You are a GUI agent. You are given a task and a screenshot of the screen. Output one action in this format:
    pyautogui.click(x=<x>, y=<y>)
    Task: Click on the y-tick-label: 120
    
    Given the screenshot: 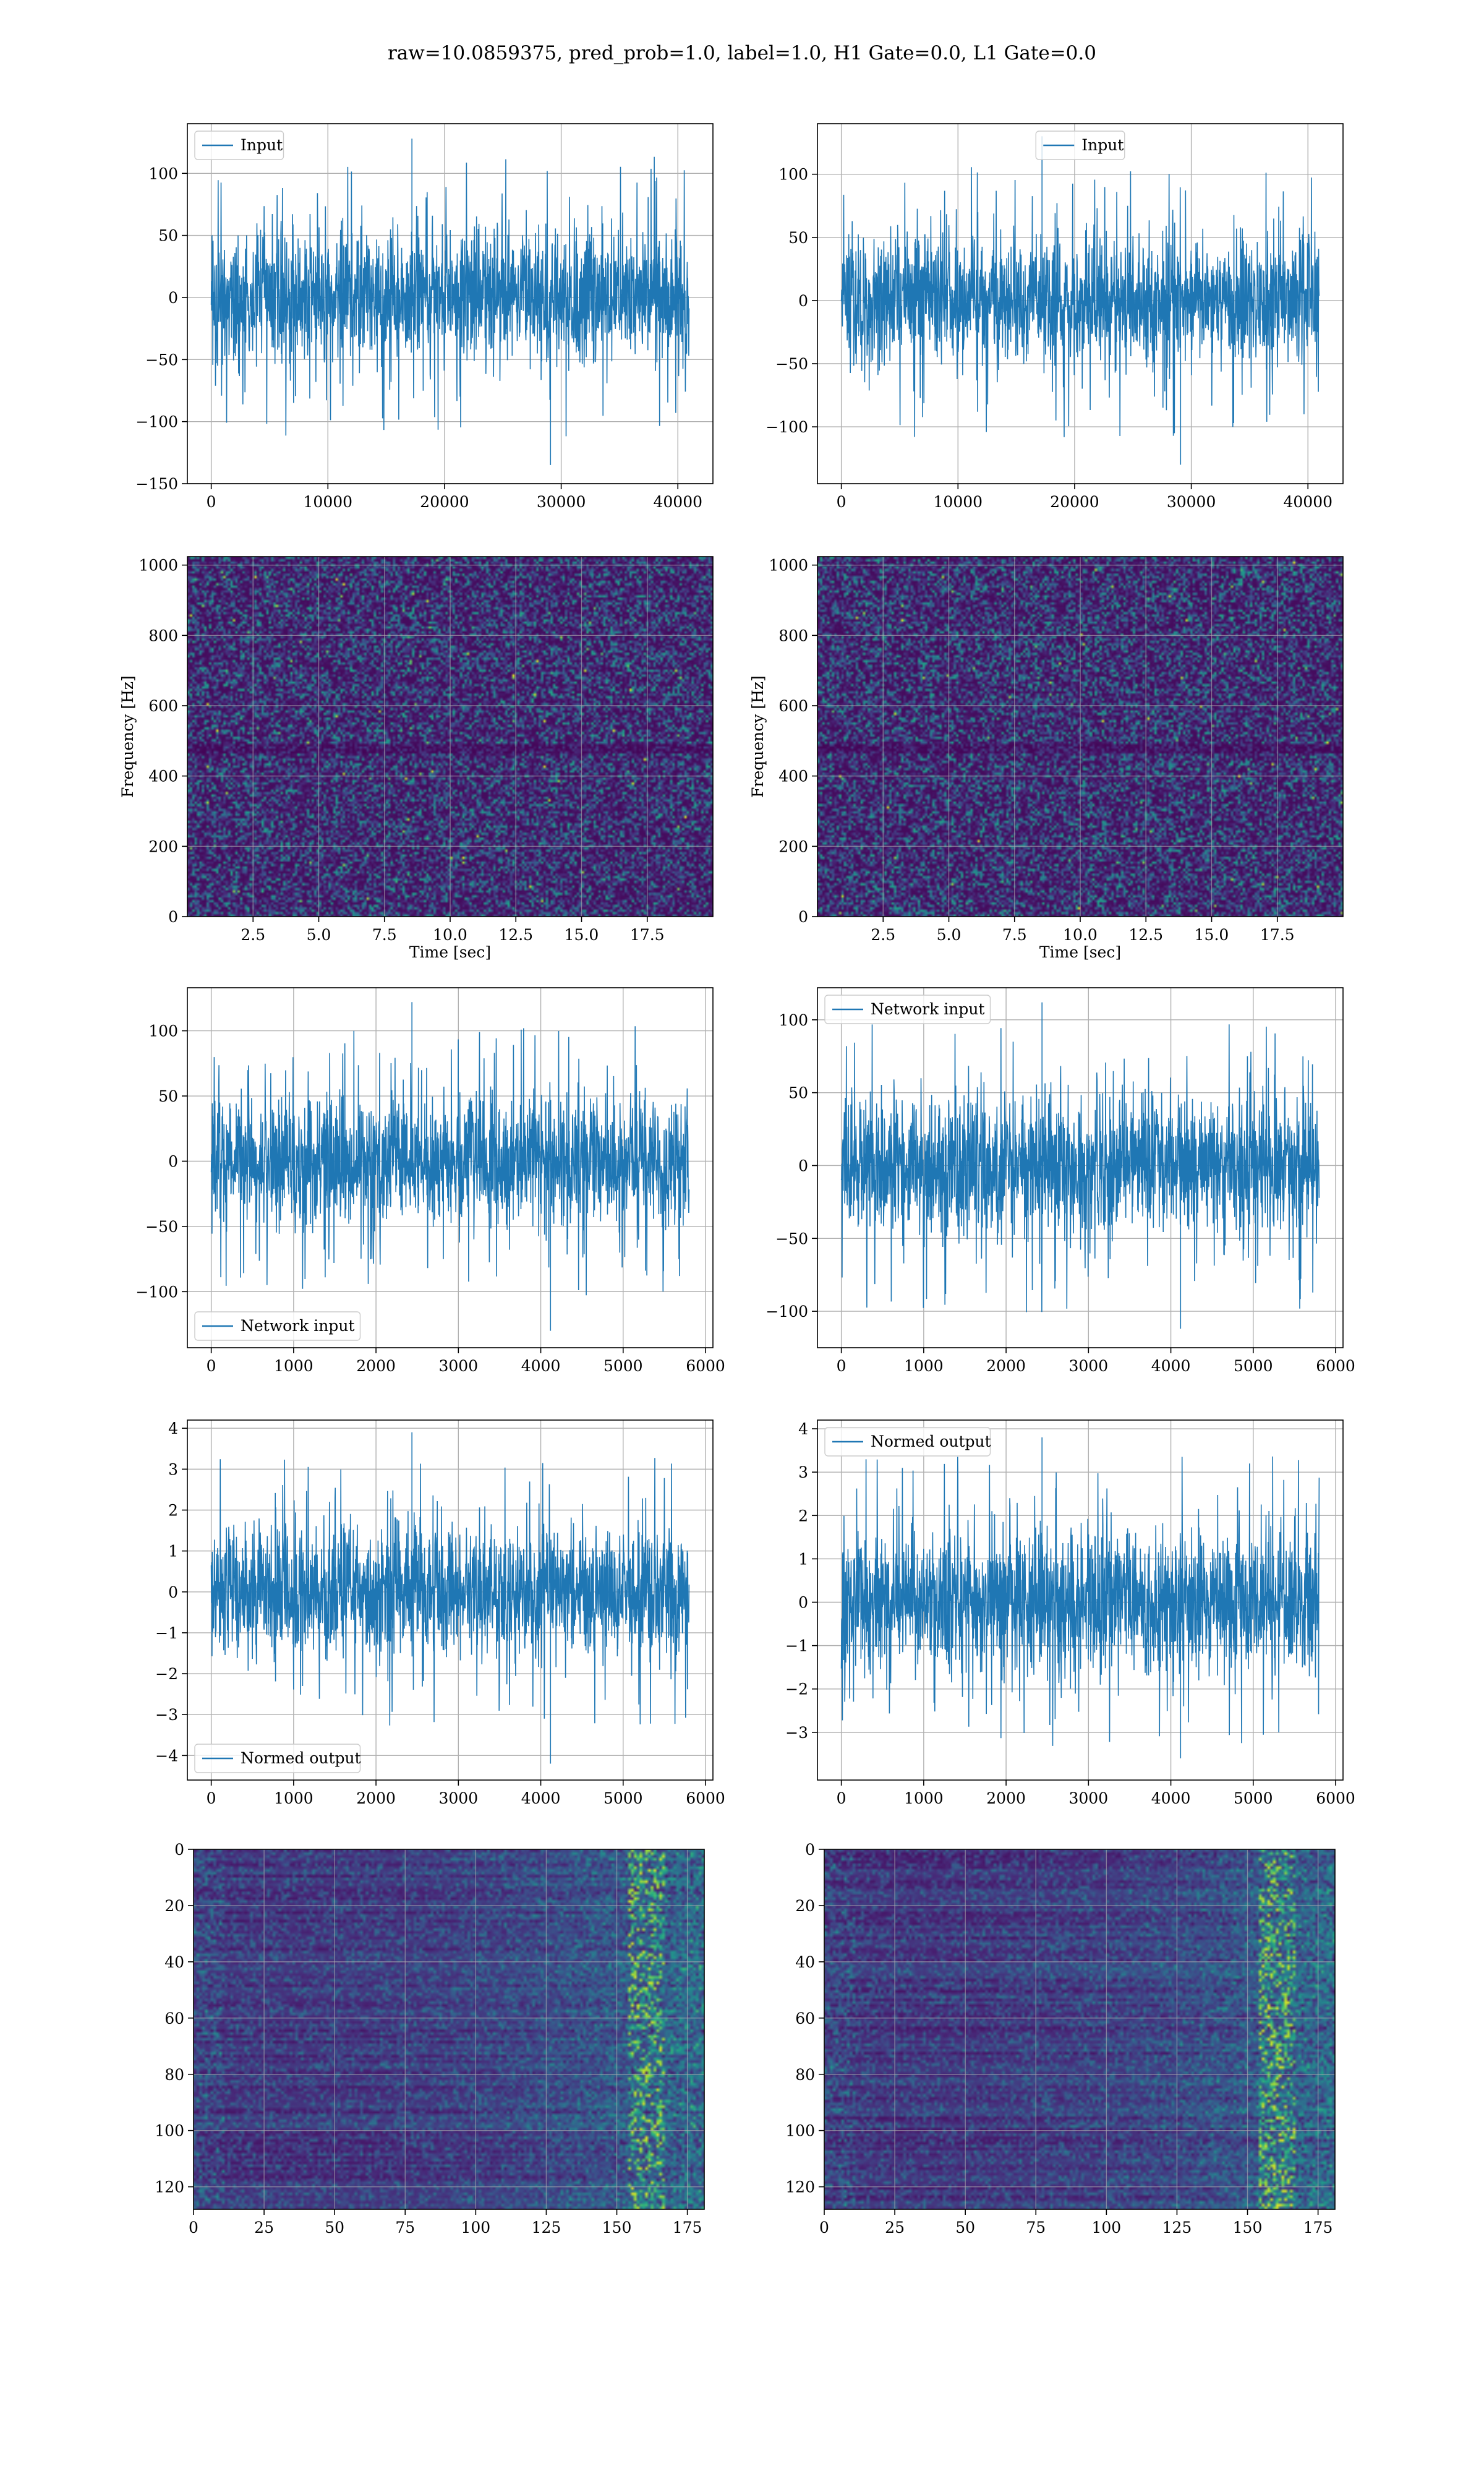 What is the action you would take?
    pyautogui.click(x=169, y=2187)
    